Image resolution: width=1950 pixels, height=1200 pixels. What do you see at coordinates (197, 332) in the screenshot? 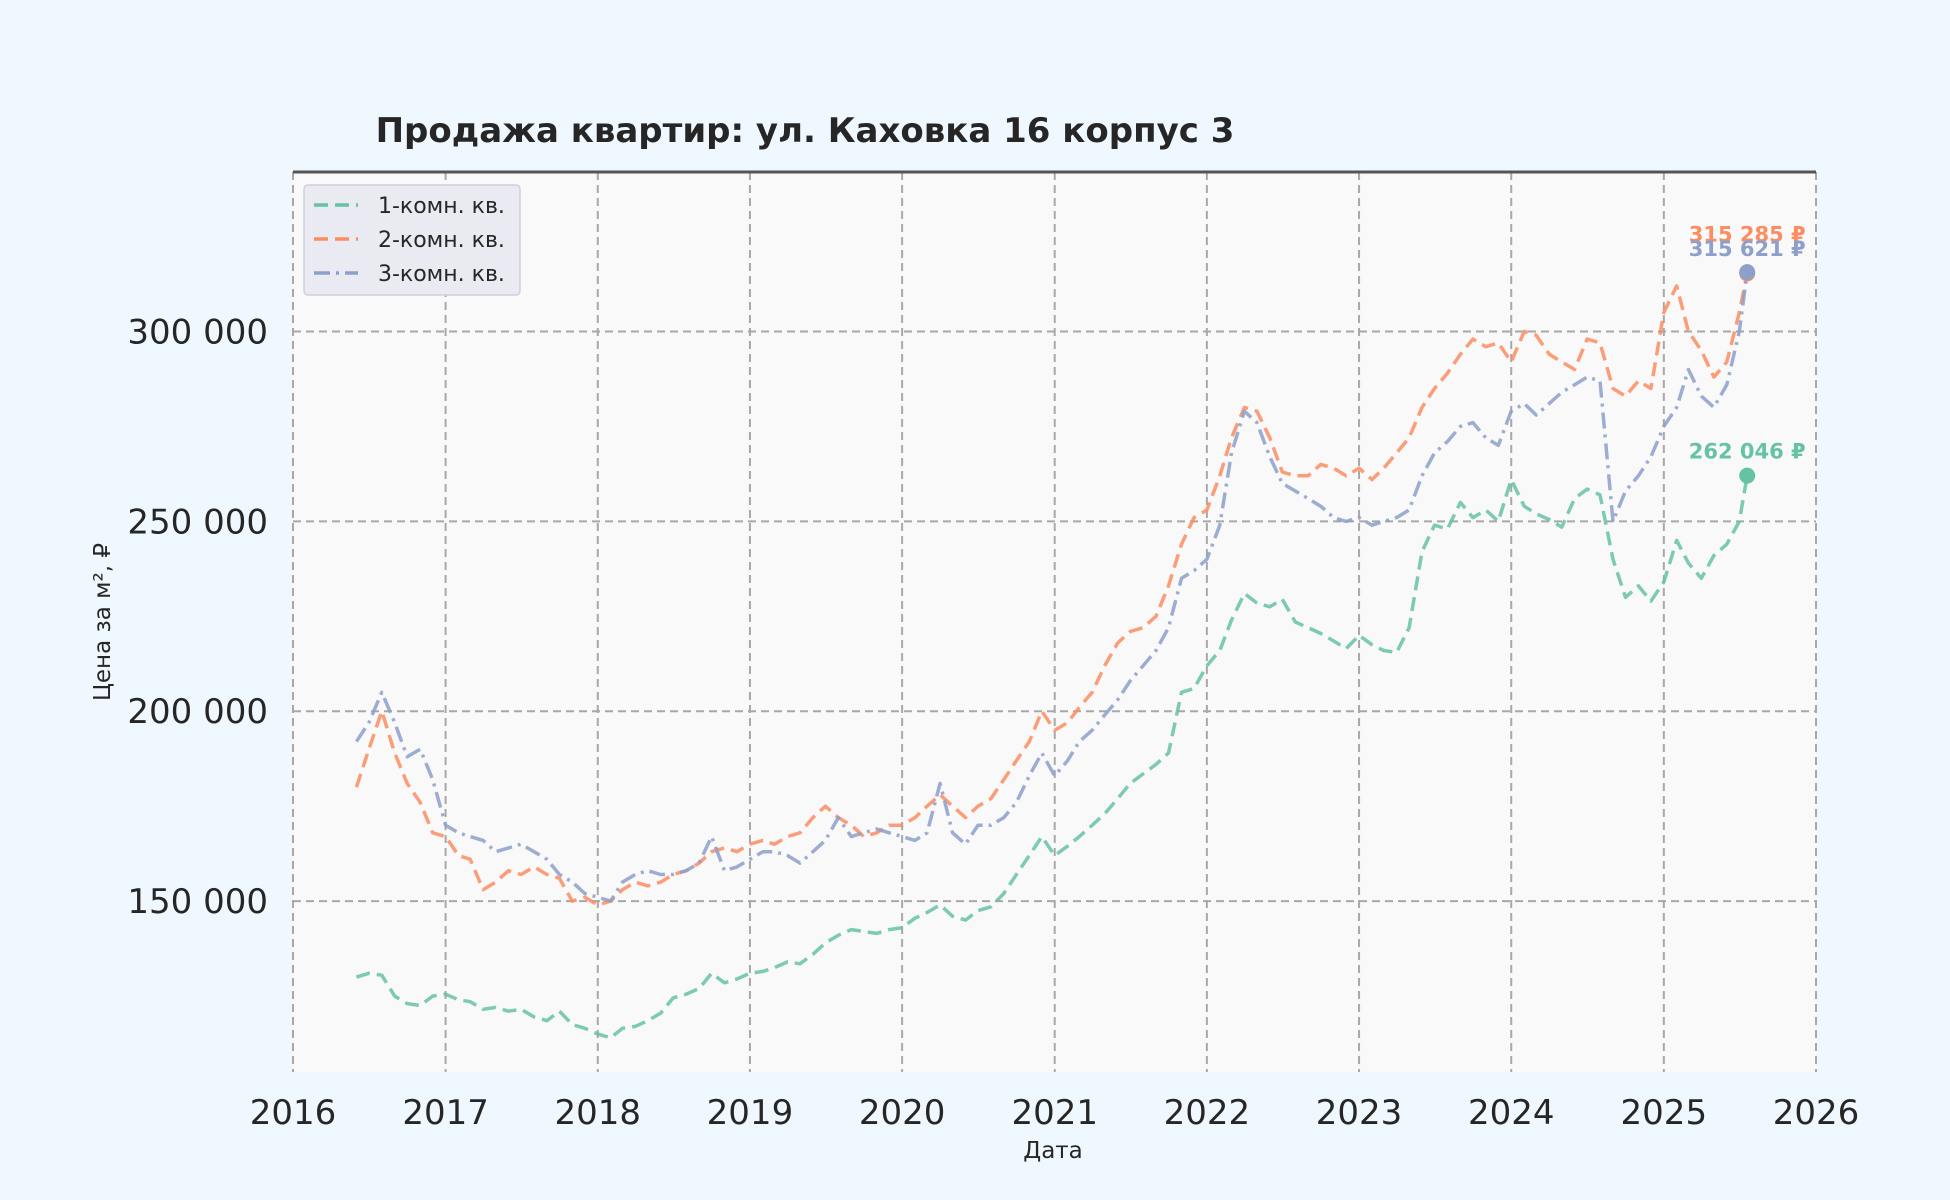
I see `y-tick-label: 300 000` at bounding box center [197, 332].